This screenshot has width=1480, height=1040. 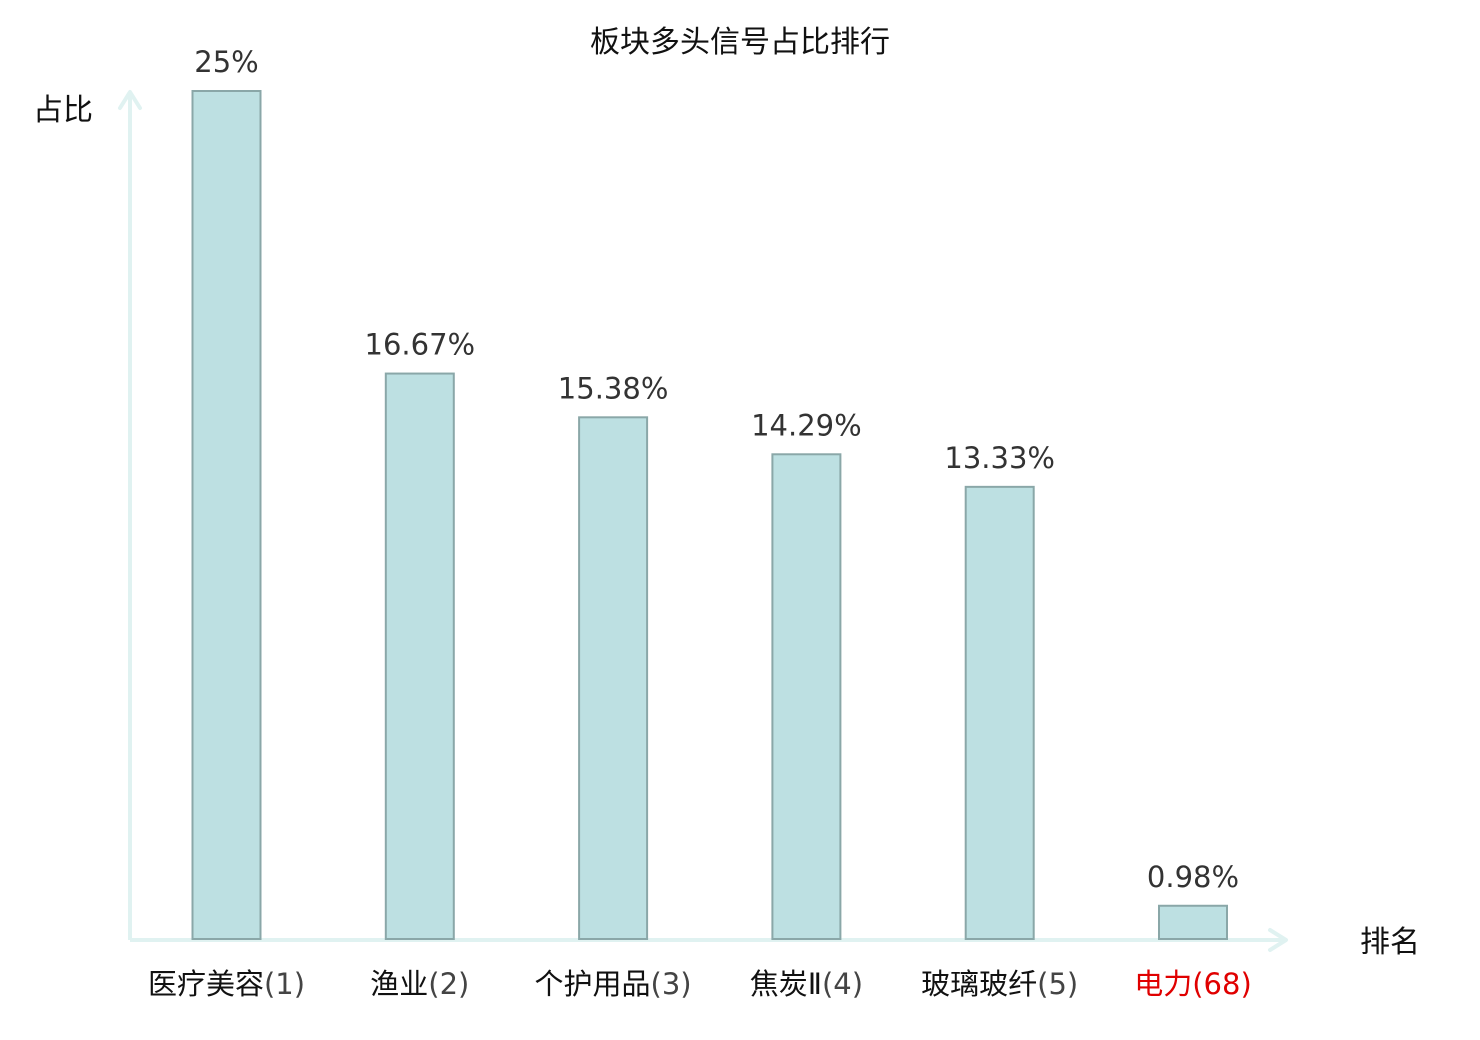 I want to click on category-rank: (5), so click(x=1057, y=984).